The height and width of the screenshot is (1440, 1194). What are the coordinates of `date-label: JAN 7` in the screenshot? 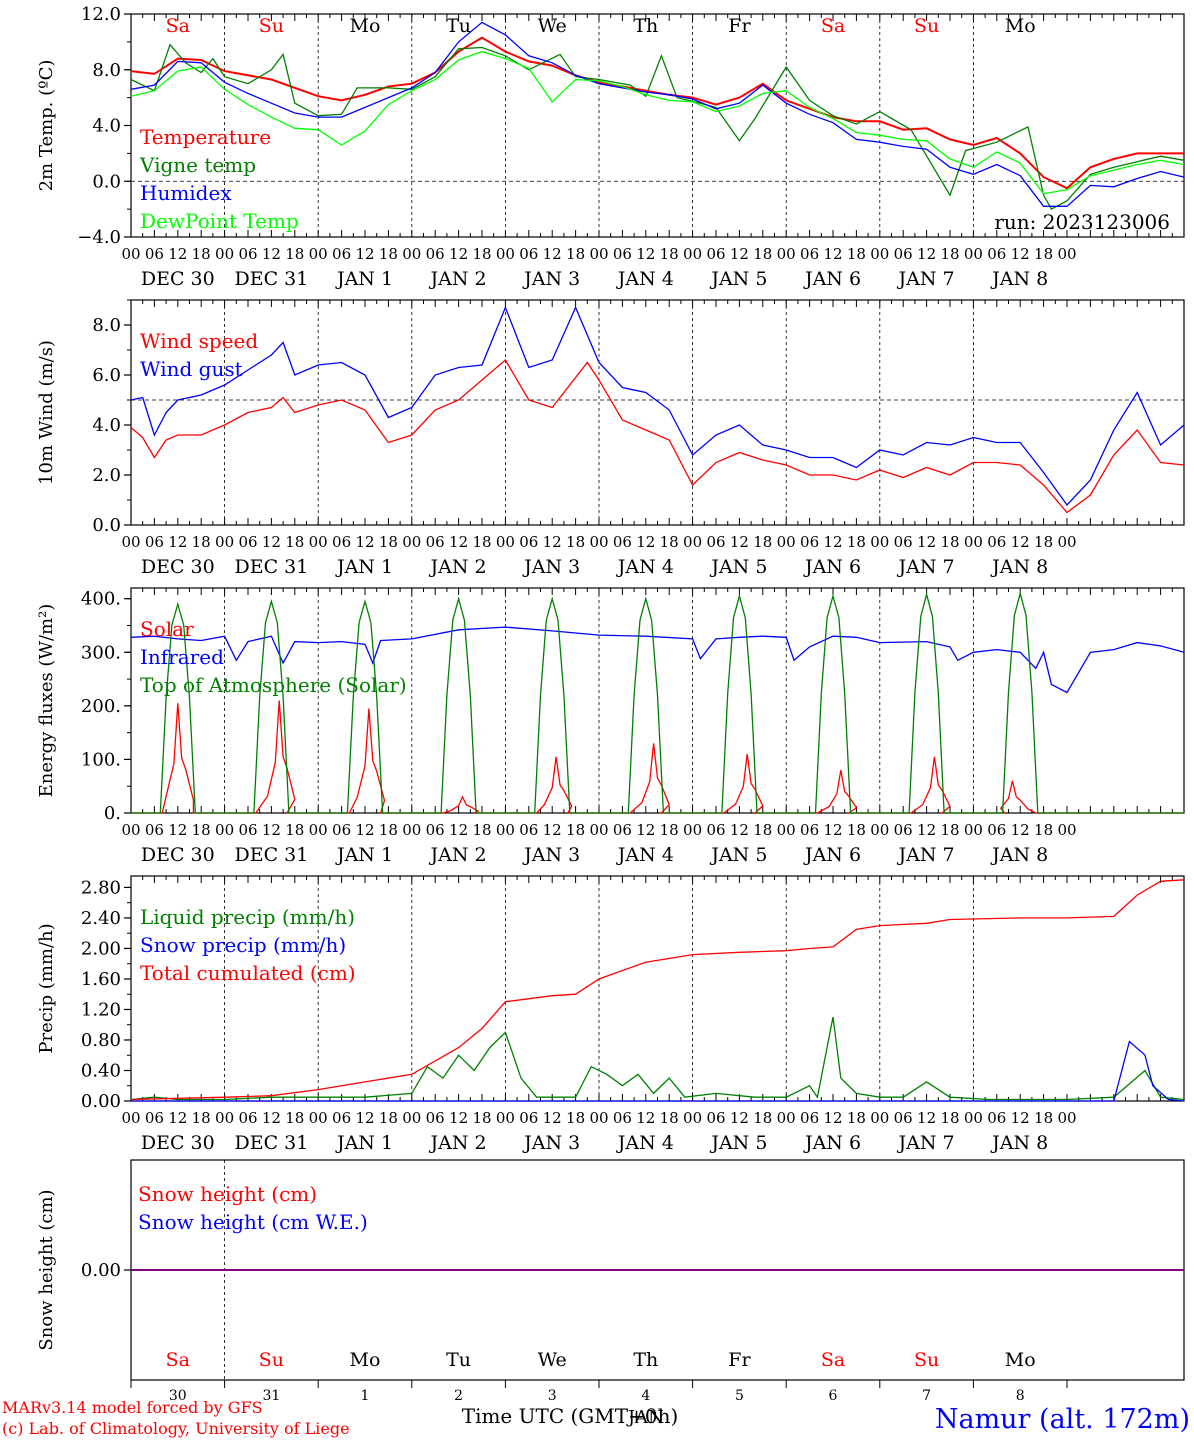 It's located at (926, 855).